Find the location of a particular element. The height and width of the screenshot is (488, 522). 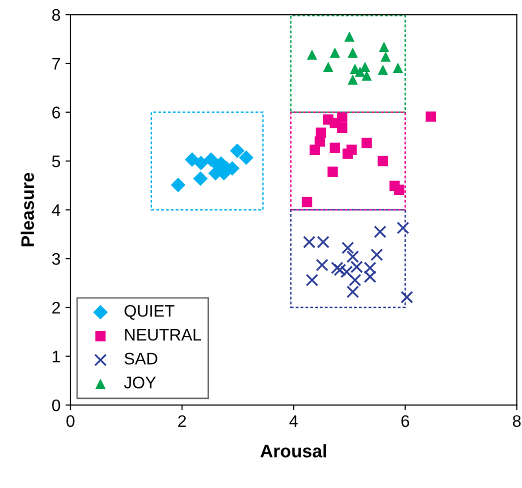

legend-label: SAD is located at coordinates (141, 358).